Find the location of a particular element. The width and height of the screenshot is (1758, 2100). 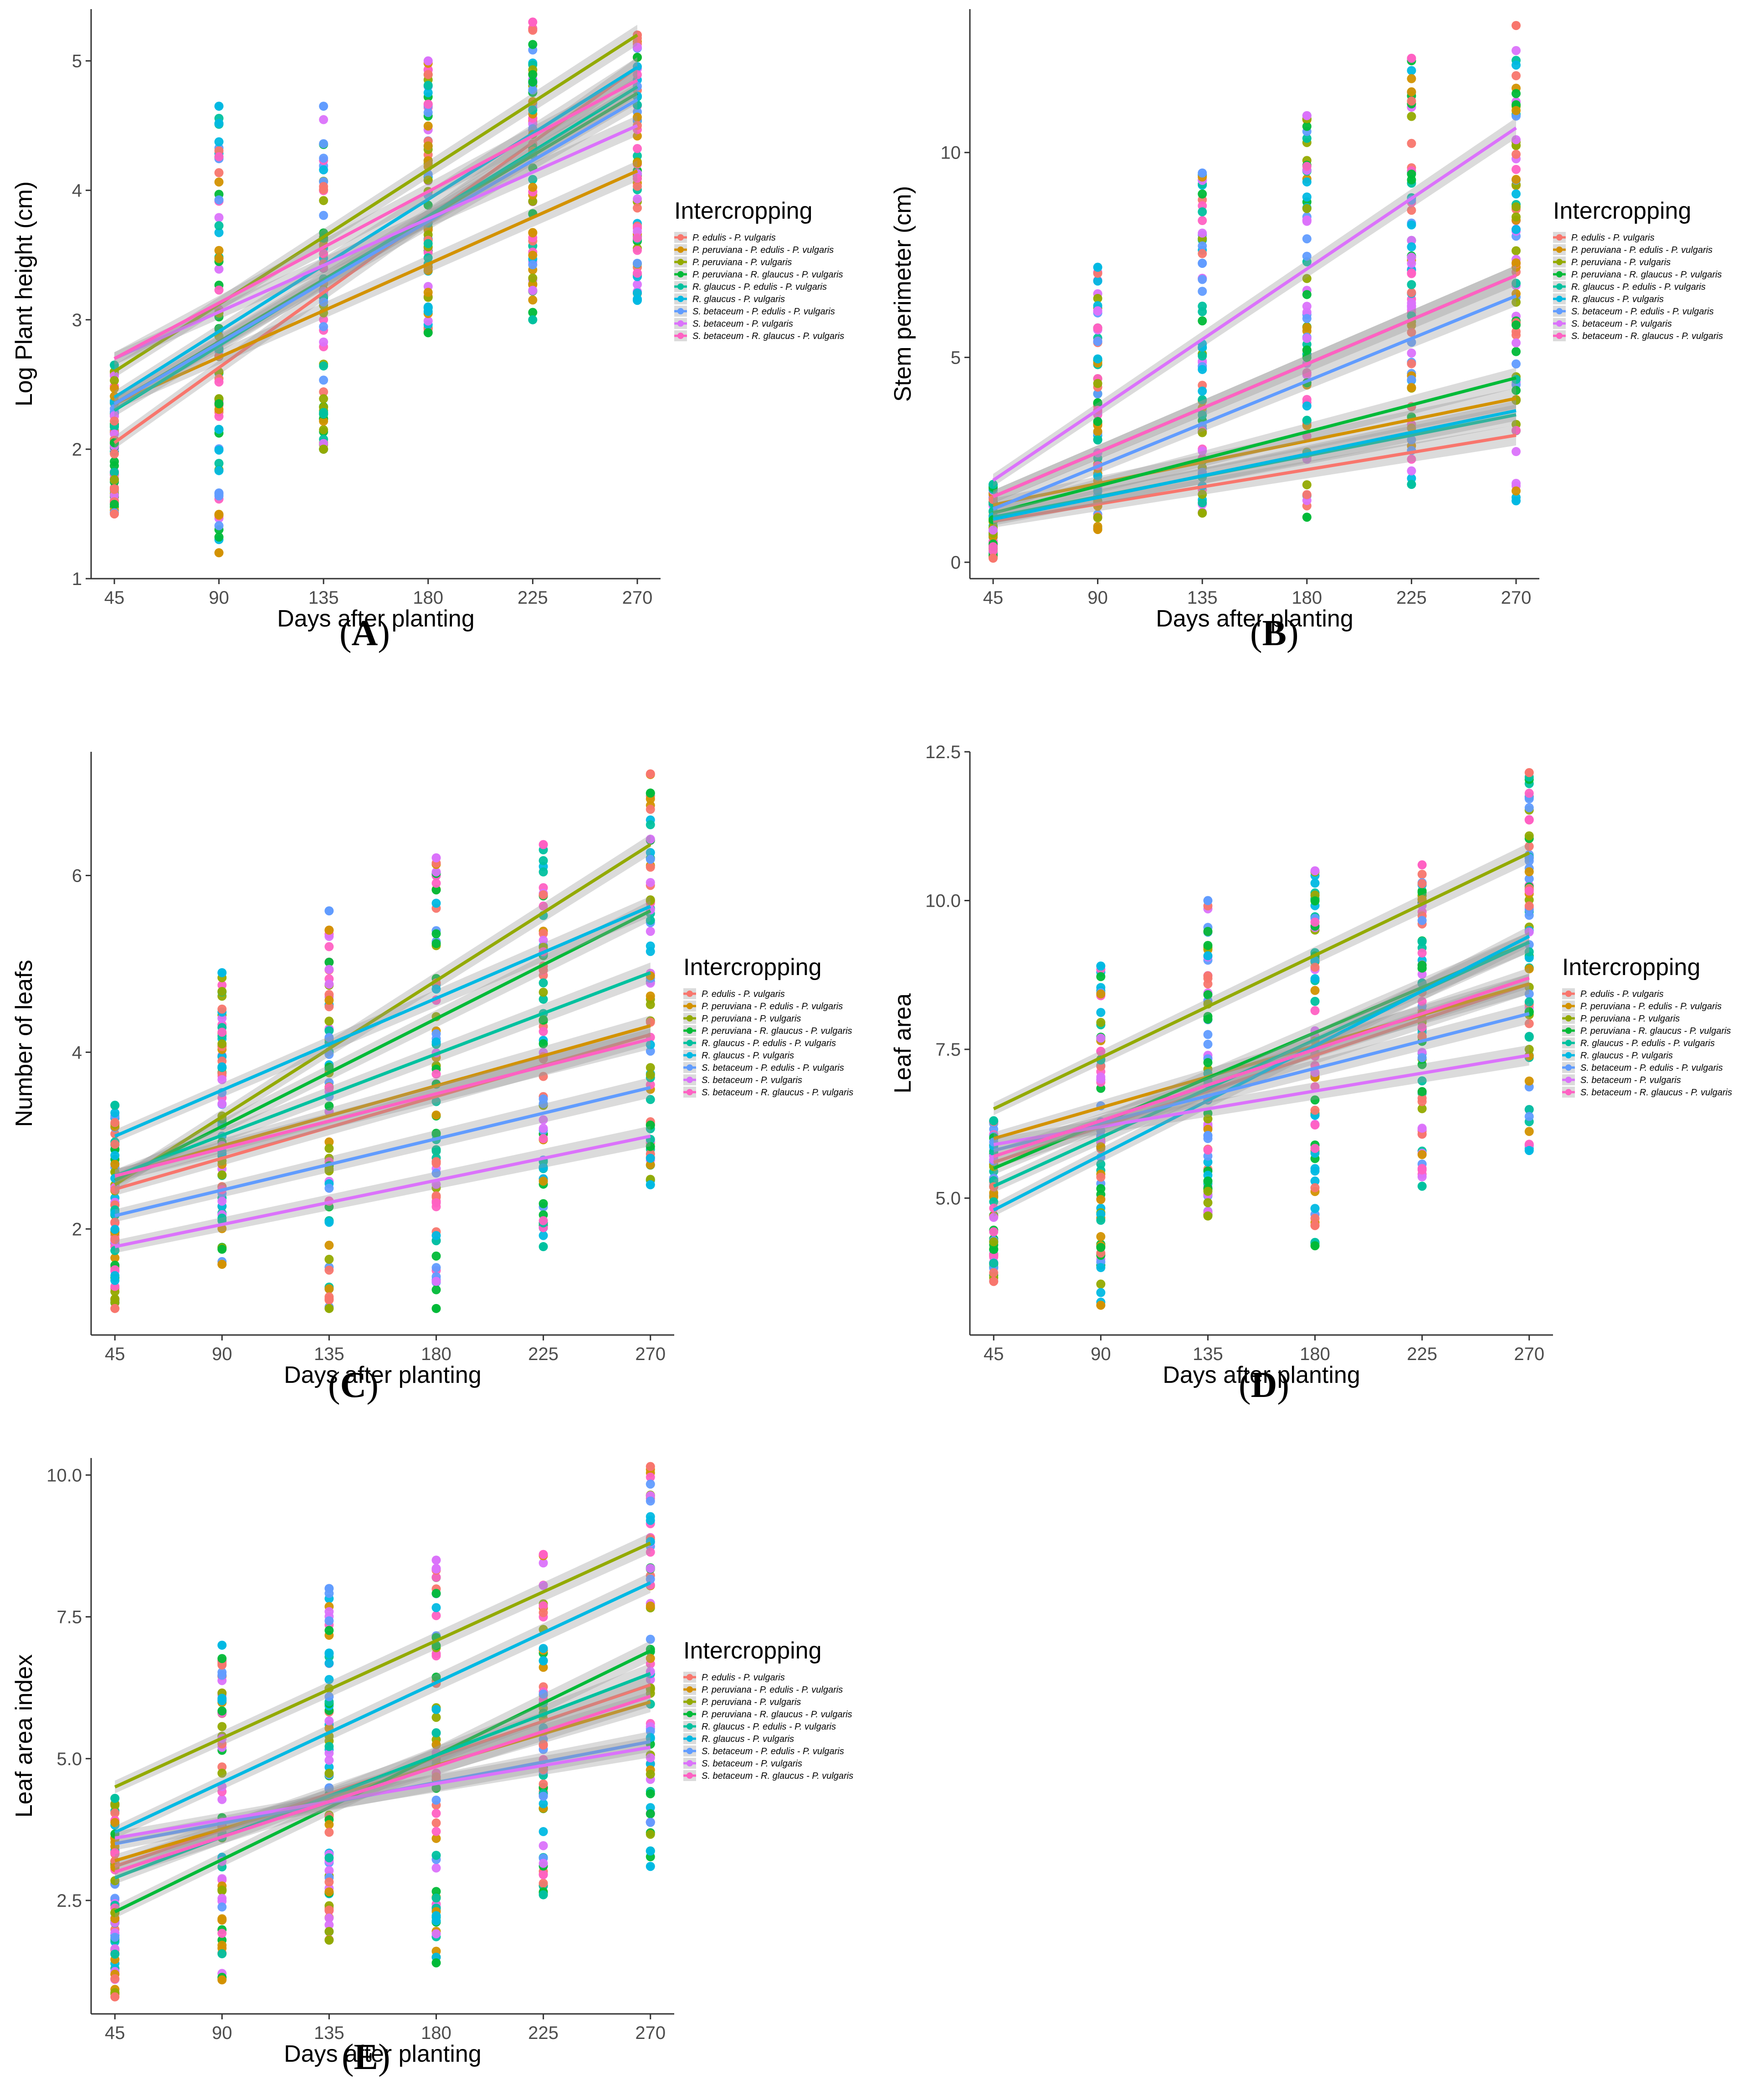

y-axis-title: Stem perimeter (cm) is located at coordinates (903, 294).